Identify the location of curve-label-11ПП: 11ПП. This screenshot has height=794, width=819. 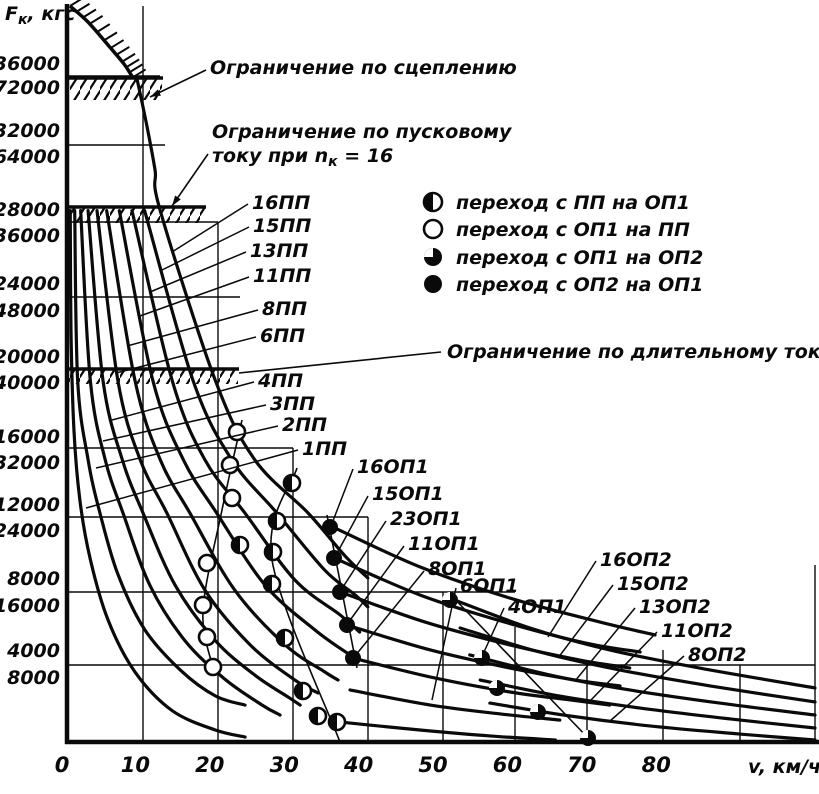
(282, 276).